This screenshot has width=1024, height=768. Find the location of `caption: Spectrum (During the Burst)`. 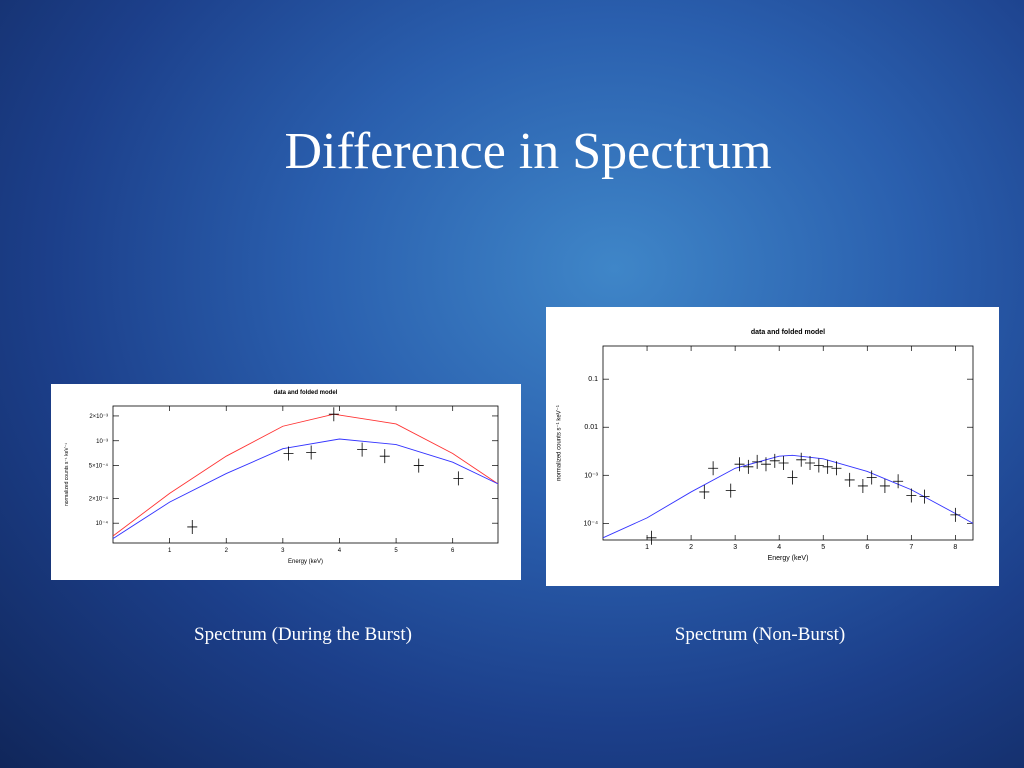

caption: Spectrum (During the Burst) is located at coordinates (303, 634).